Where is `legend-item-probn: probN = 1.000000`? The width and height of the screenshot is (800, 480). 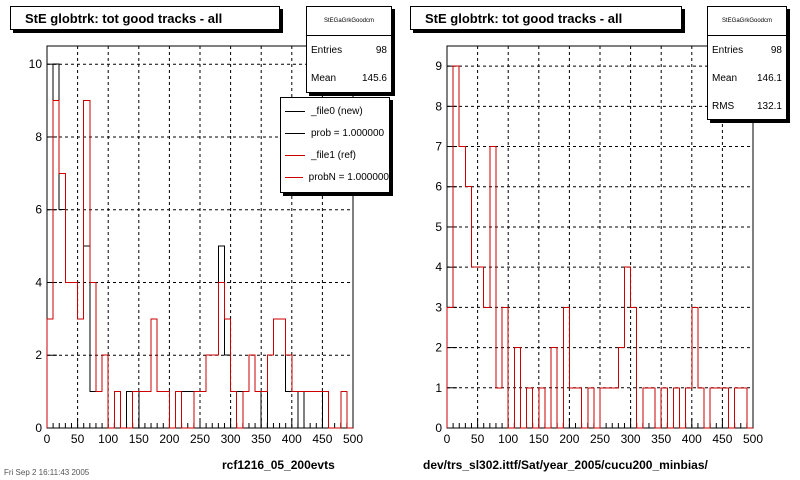
legend-item-probn: probN = 1.000000 is located at coordinates (335, 177).